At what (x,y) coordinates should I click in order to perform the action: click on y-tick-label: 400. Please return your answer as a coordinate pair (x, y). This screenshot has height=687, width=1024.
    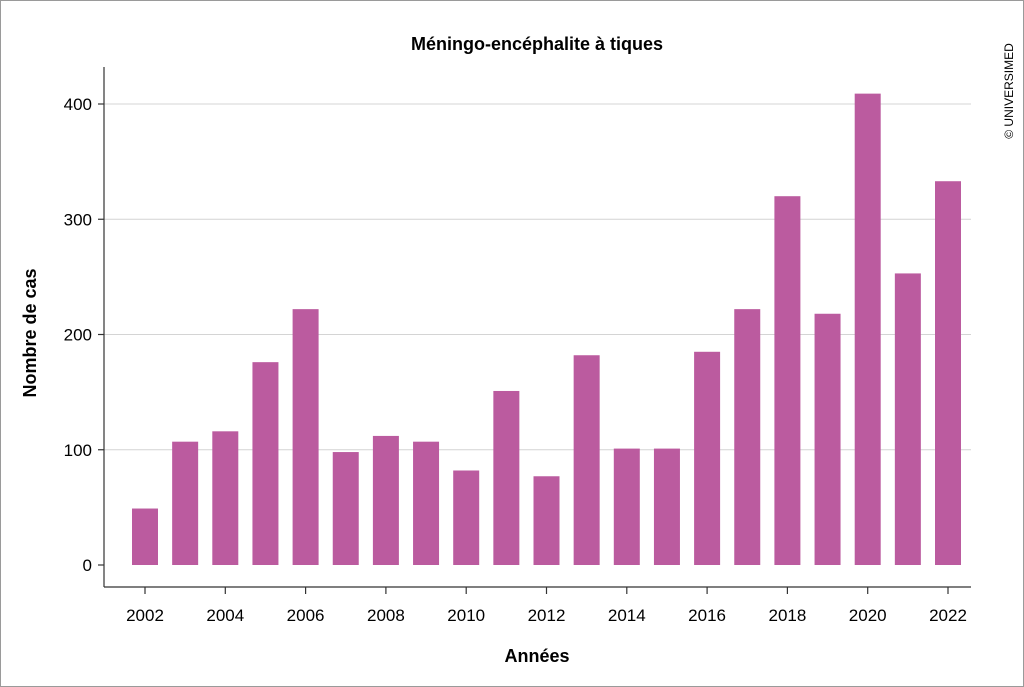
    Looking at the image, I should click on (78, 104).